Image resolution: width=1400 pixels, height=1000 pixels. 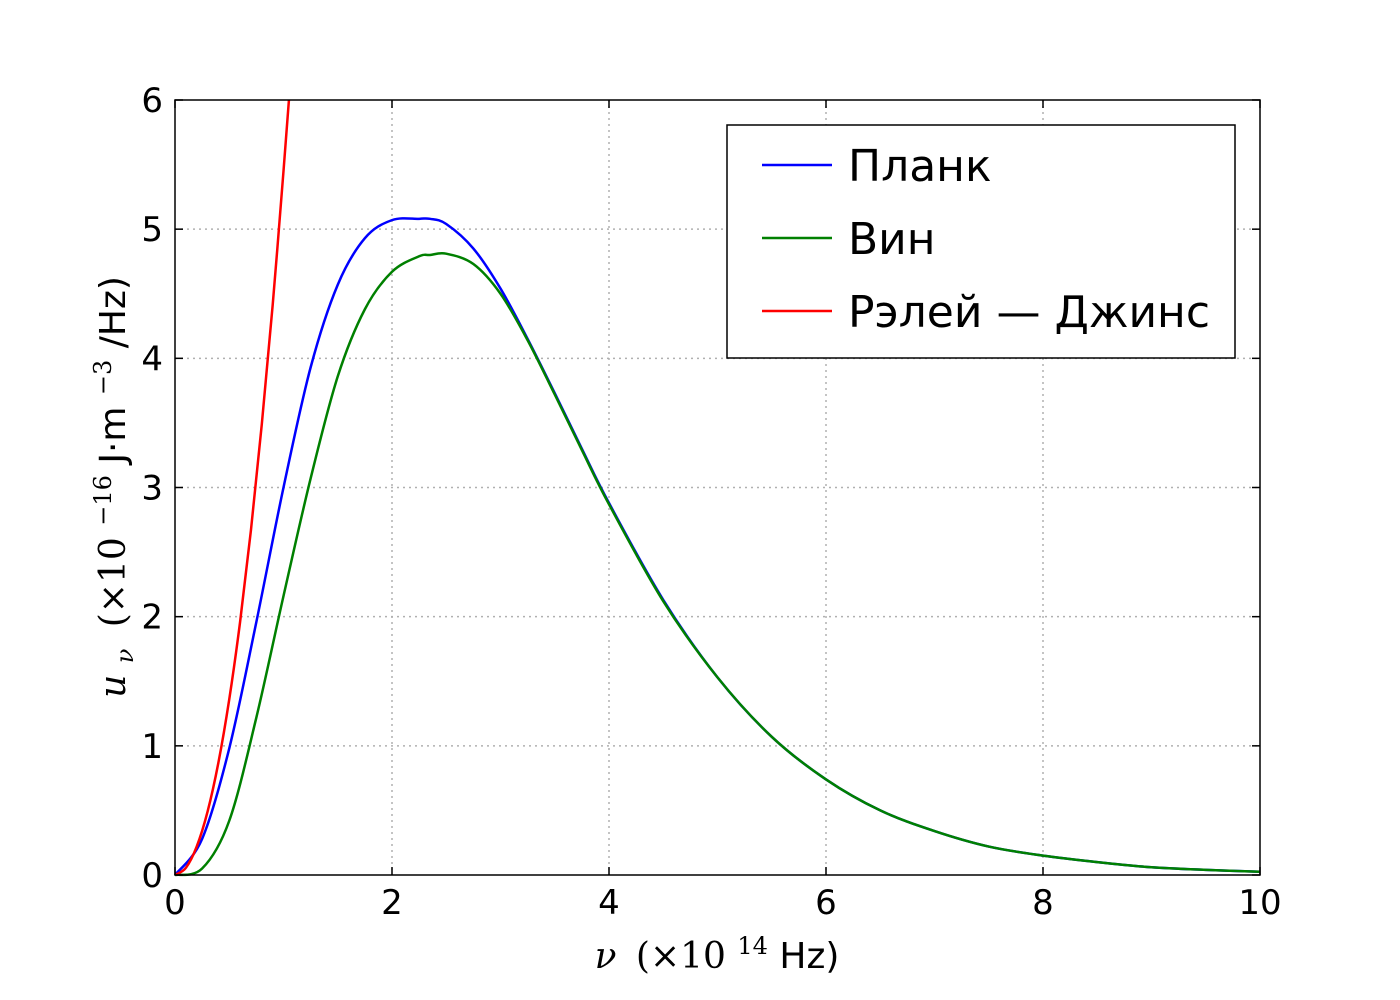 What do you see at coordinates (1043, 903) in the screenshot?
I see `x-tick-label: 8` at bounding box center [1043, 903].